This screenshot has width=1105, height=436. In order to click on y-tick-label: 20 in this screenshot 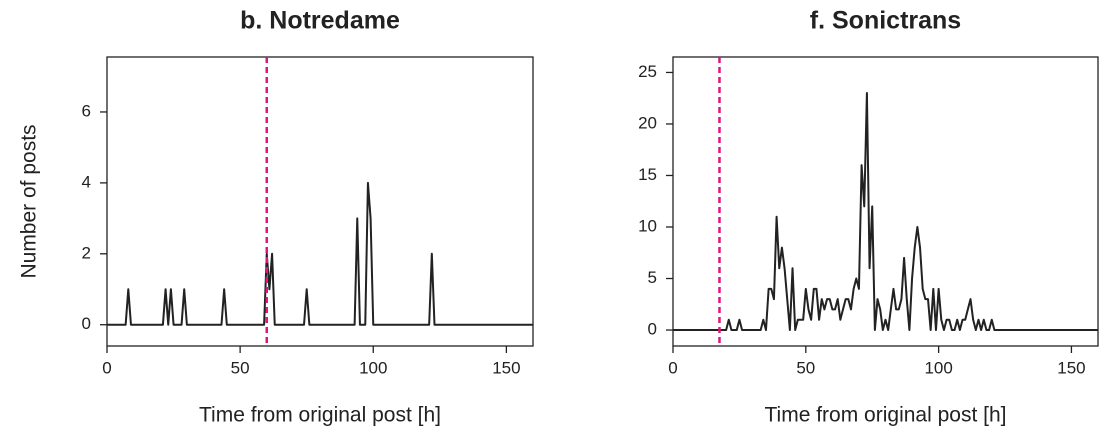, I will do `click(647, 122)`.